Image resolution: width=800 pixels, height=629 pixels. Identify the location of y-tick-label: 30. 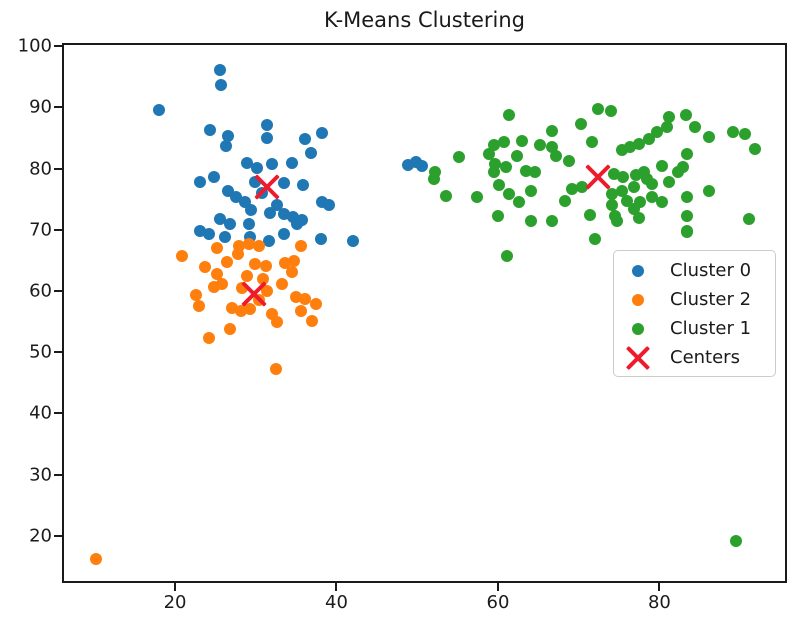
(40, 475).